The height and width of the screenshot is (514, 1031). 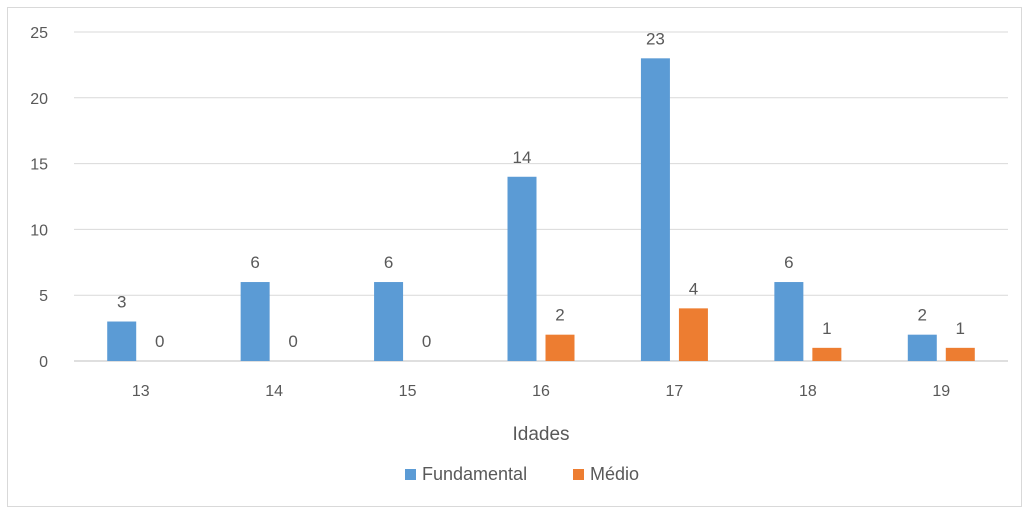 What do you see at coordinates (408, 391) in the screenshot?
I see `x-tick-label: 15` at bounding box center [408, 391].